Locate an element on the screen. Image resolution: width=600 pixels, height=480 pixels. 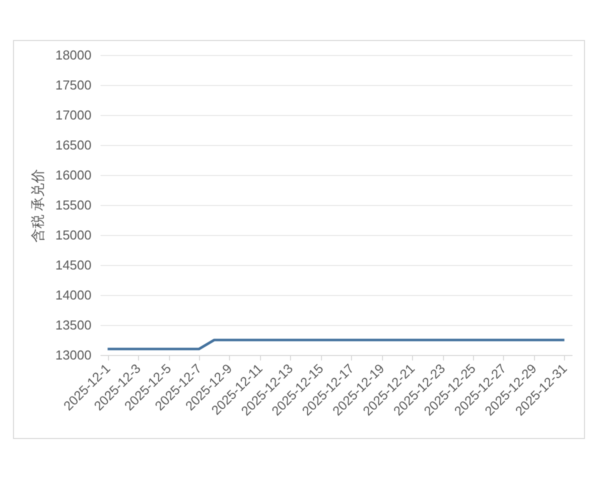
y-tick-label: 14500 is located at coordinates (73, 265).